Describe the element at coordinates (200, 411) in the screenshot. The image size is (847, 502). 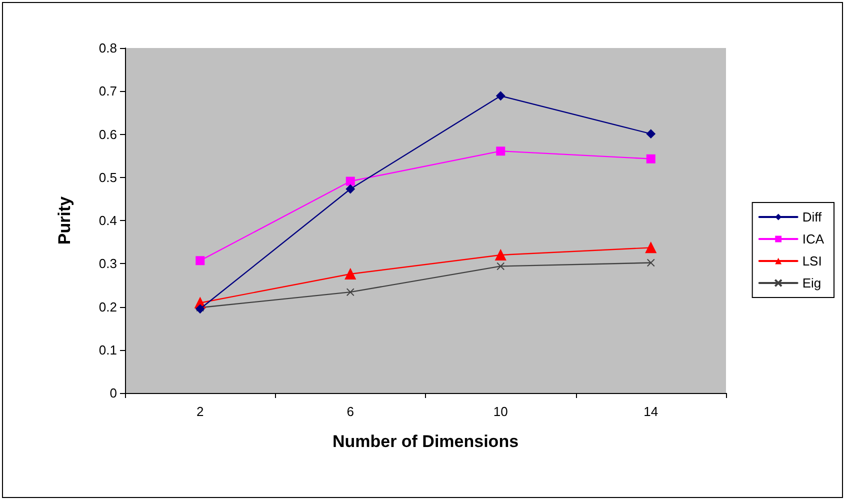
I see `x-tick-label: 2` at that location.